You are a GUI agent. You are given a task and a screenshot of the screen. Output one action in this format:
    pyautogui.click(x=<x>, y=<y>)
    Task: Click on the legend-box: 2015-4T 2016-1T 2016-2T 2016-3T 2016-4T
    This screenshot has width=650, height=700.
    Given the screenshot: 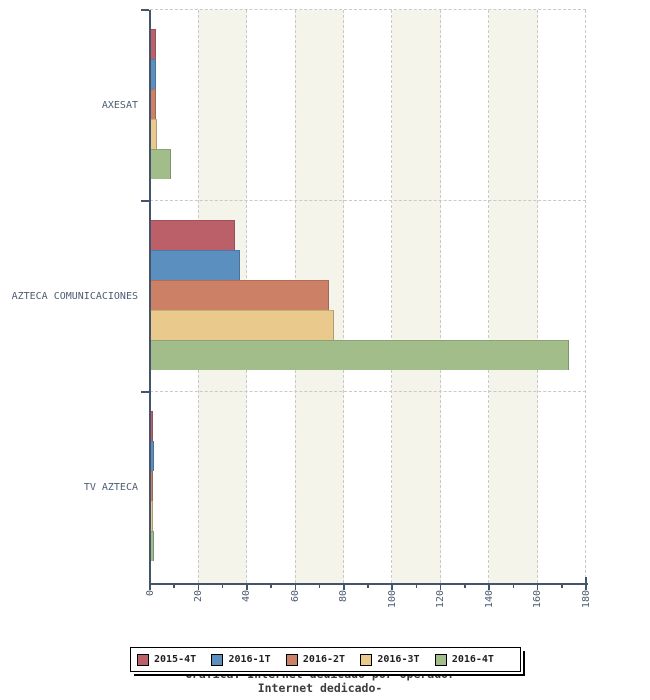 What is the action you would take?
    pyautogui.click(x=325, y=659)
    